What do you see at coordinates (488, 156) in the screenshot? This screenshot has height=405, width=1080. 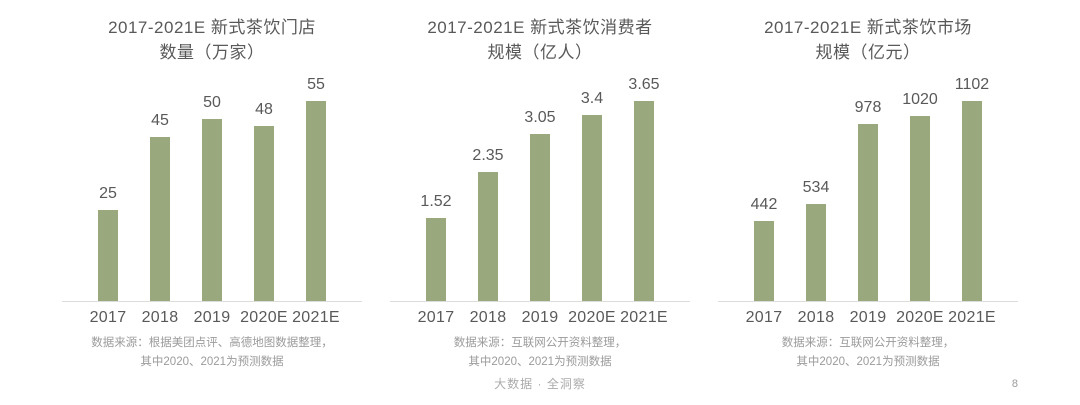 I see `bar-value-label: 2.35` at bounding box center [488, 156].